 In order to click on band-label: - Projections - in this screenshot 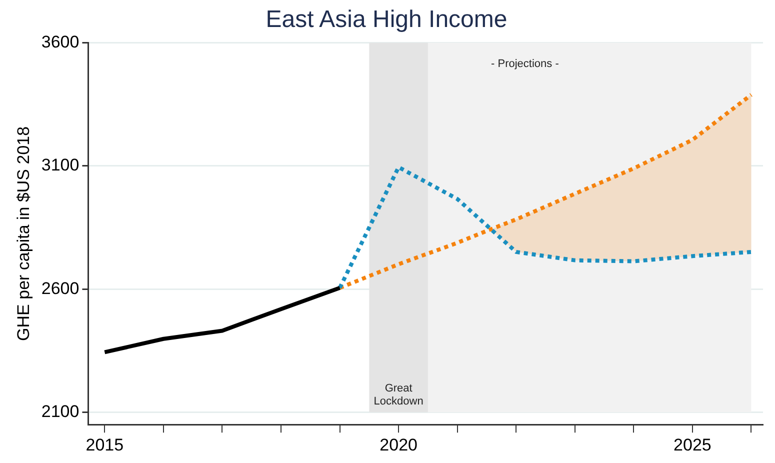, I will do `click(525, 64)`.